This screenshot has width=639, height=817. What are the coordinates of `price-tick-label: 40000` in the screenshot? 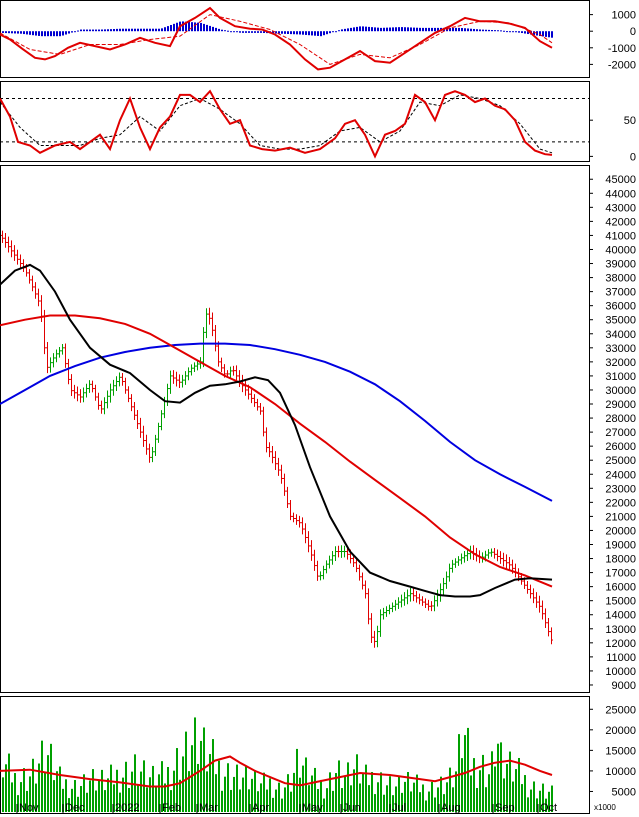 It's located at (620, 250).